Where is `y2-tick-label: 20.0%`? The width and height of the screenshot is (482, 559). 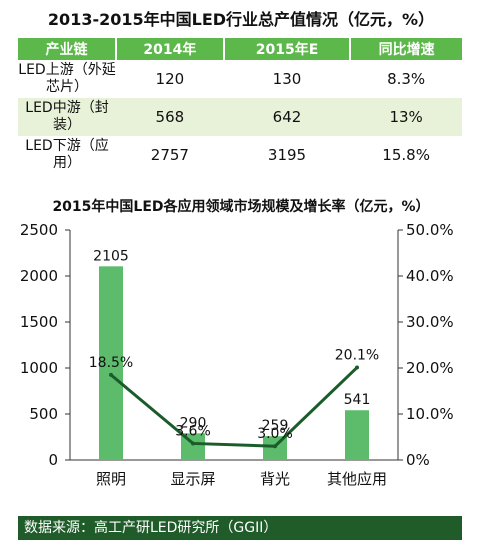
y2-tick-label: 20.0% is located at coordinates (430, 368).